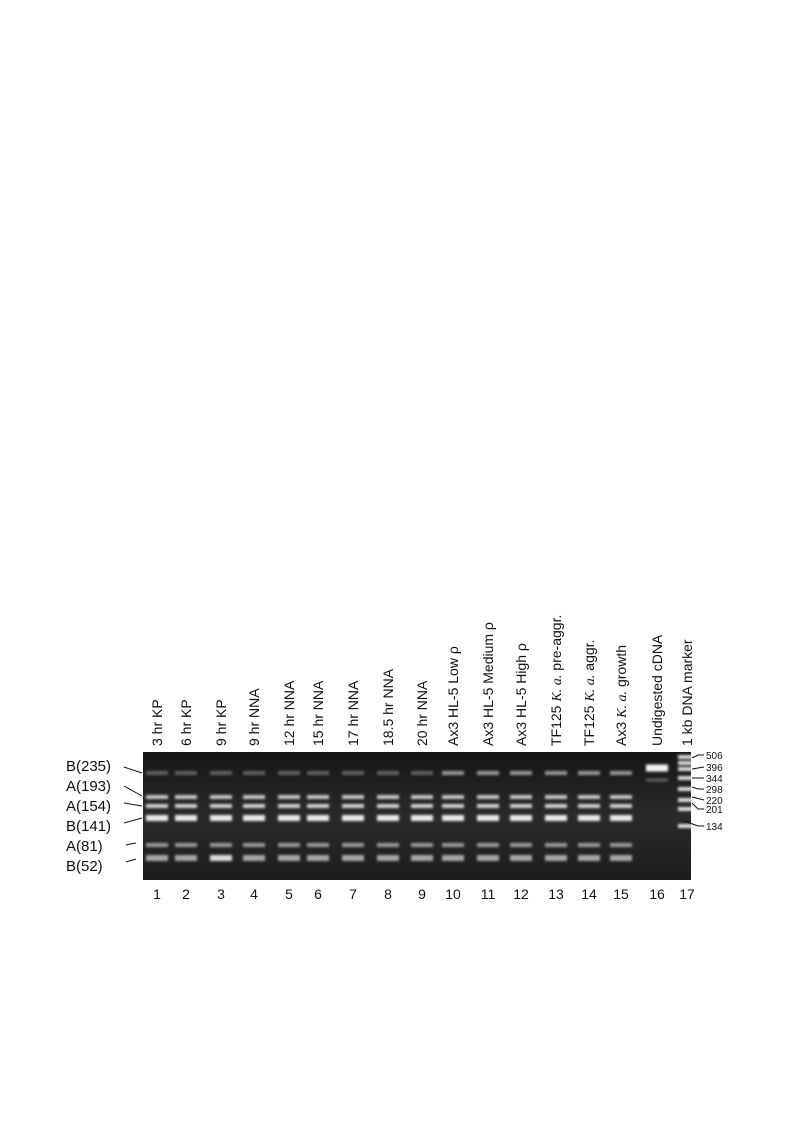  Describe the element at coordinates (186, 722) in the screenshot. I see `lane-label-part: 6 hr KP` at that location.